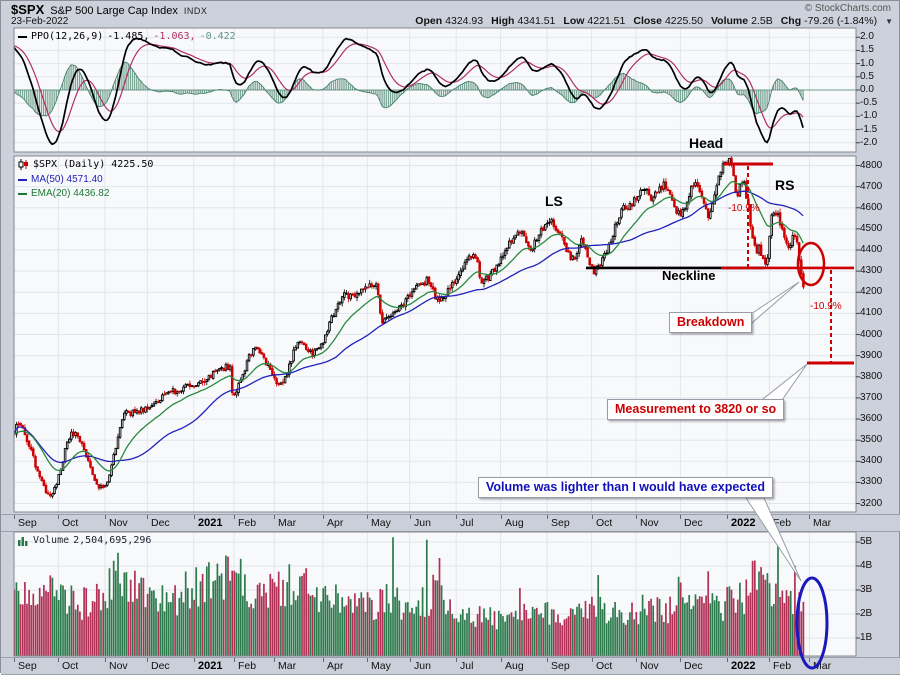 Image resolution: width=900 pixels, height=675 pixels. Describe the element at coordinates (869, 129) in the screenshot. I see `ppo-axis-label: -1.5` at that location.